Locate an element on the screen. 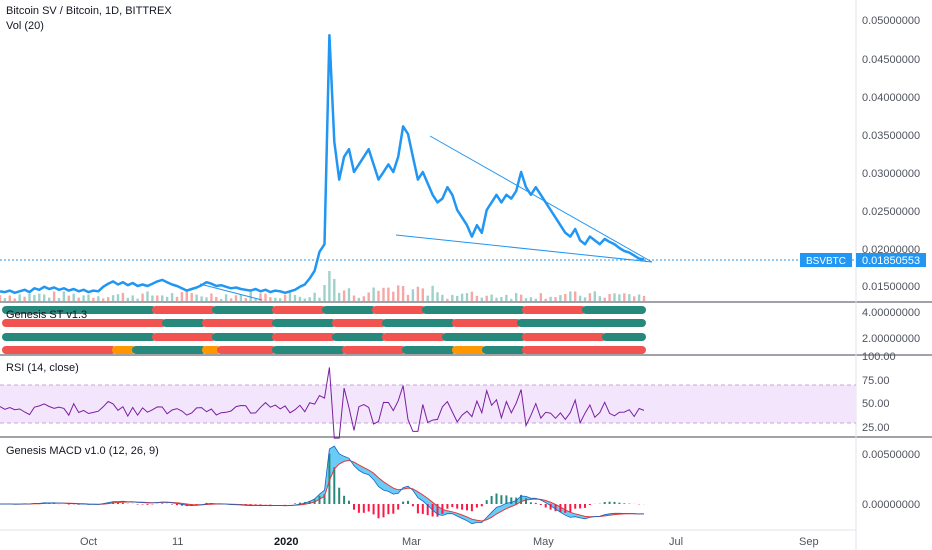 The height and width of the screenshot is (550, 932). volume-label: Vol (20) is located at coordinates (25, 26).